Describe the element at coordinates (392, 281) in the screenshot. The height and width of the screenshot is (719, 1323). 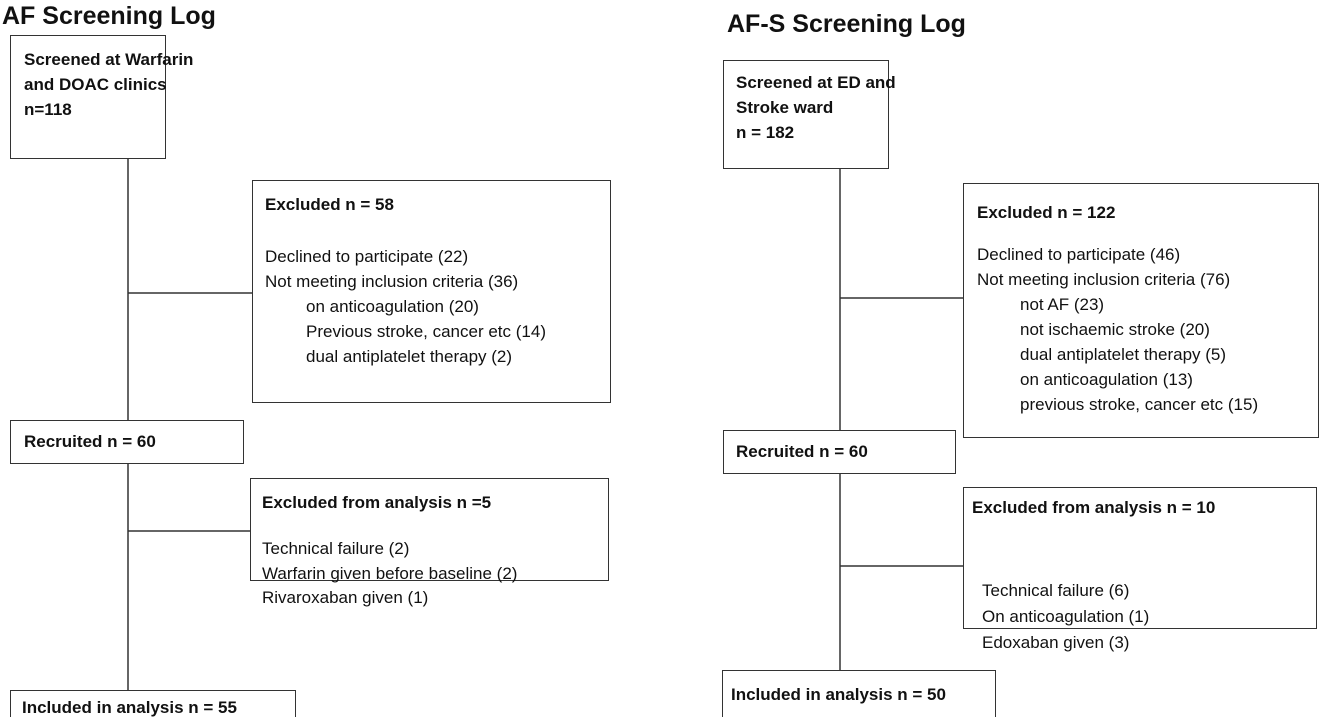
I see `box-text: Not meeting inclusion criteria (36)` at that location.